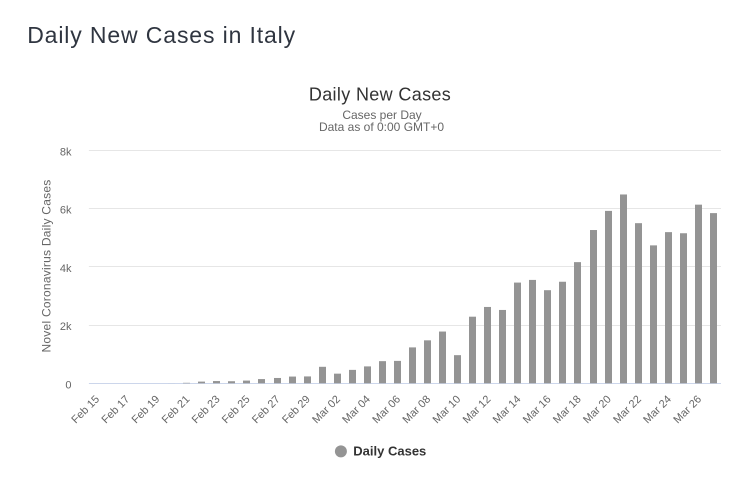  Describe the element at coordinates (380, 94) in the screenshot. I see `svg-text: Daily New Cases` at that location.